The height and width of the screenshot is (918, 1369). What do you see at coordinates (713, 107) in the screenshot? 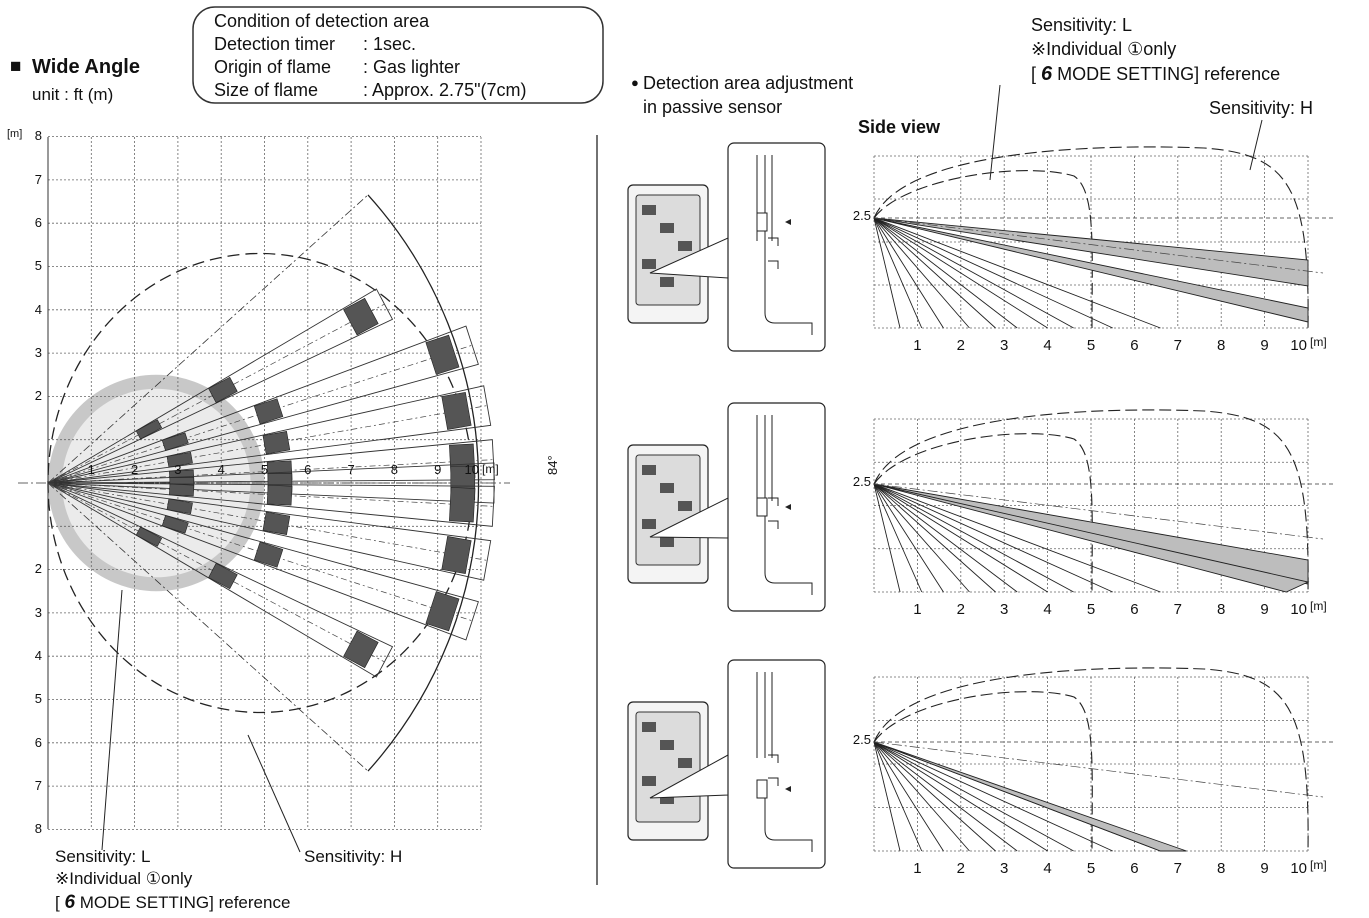
I see `adjust-heading-line2: in passive sensor` at bounding box center [713, 107].